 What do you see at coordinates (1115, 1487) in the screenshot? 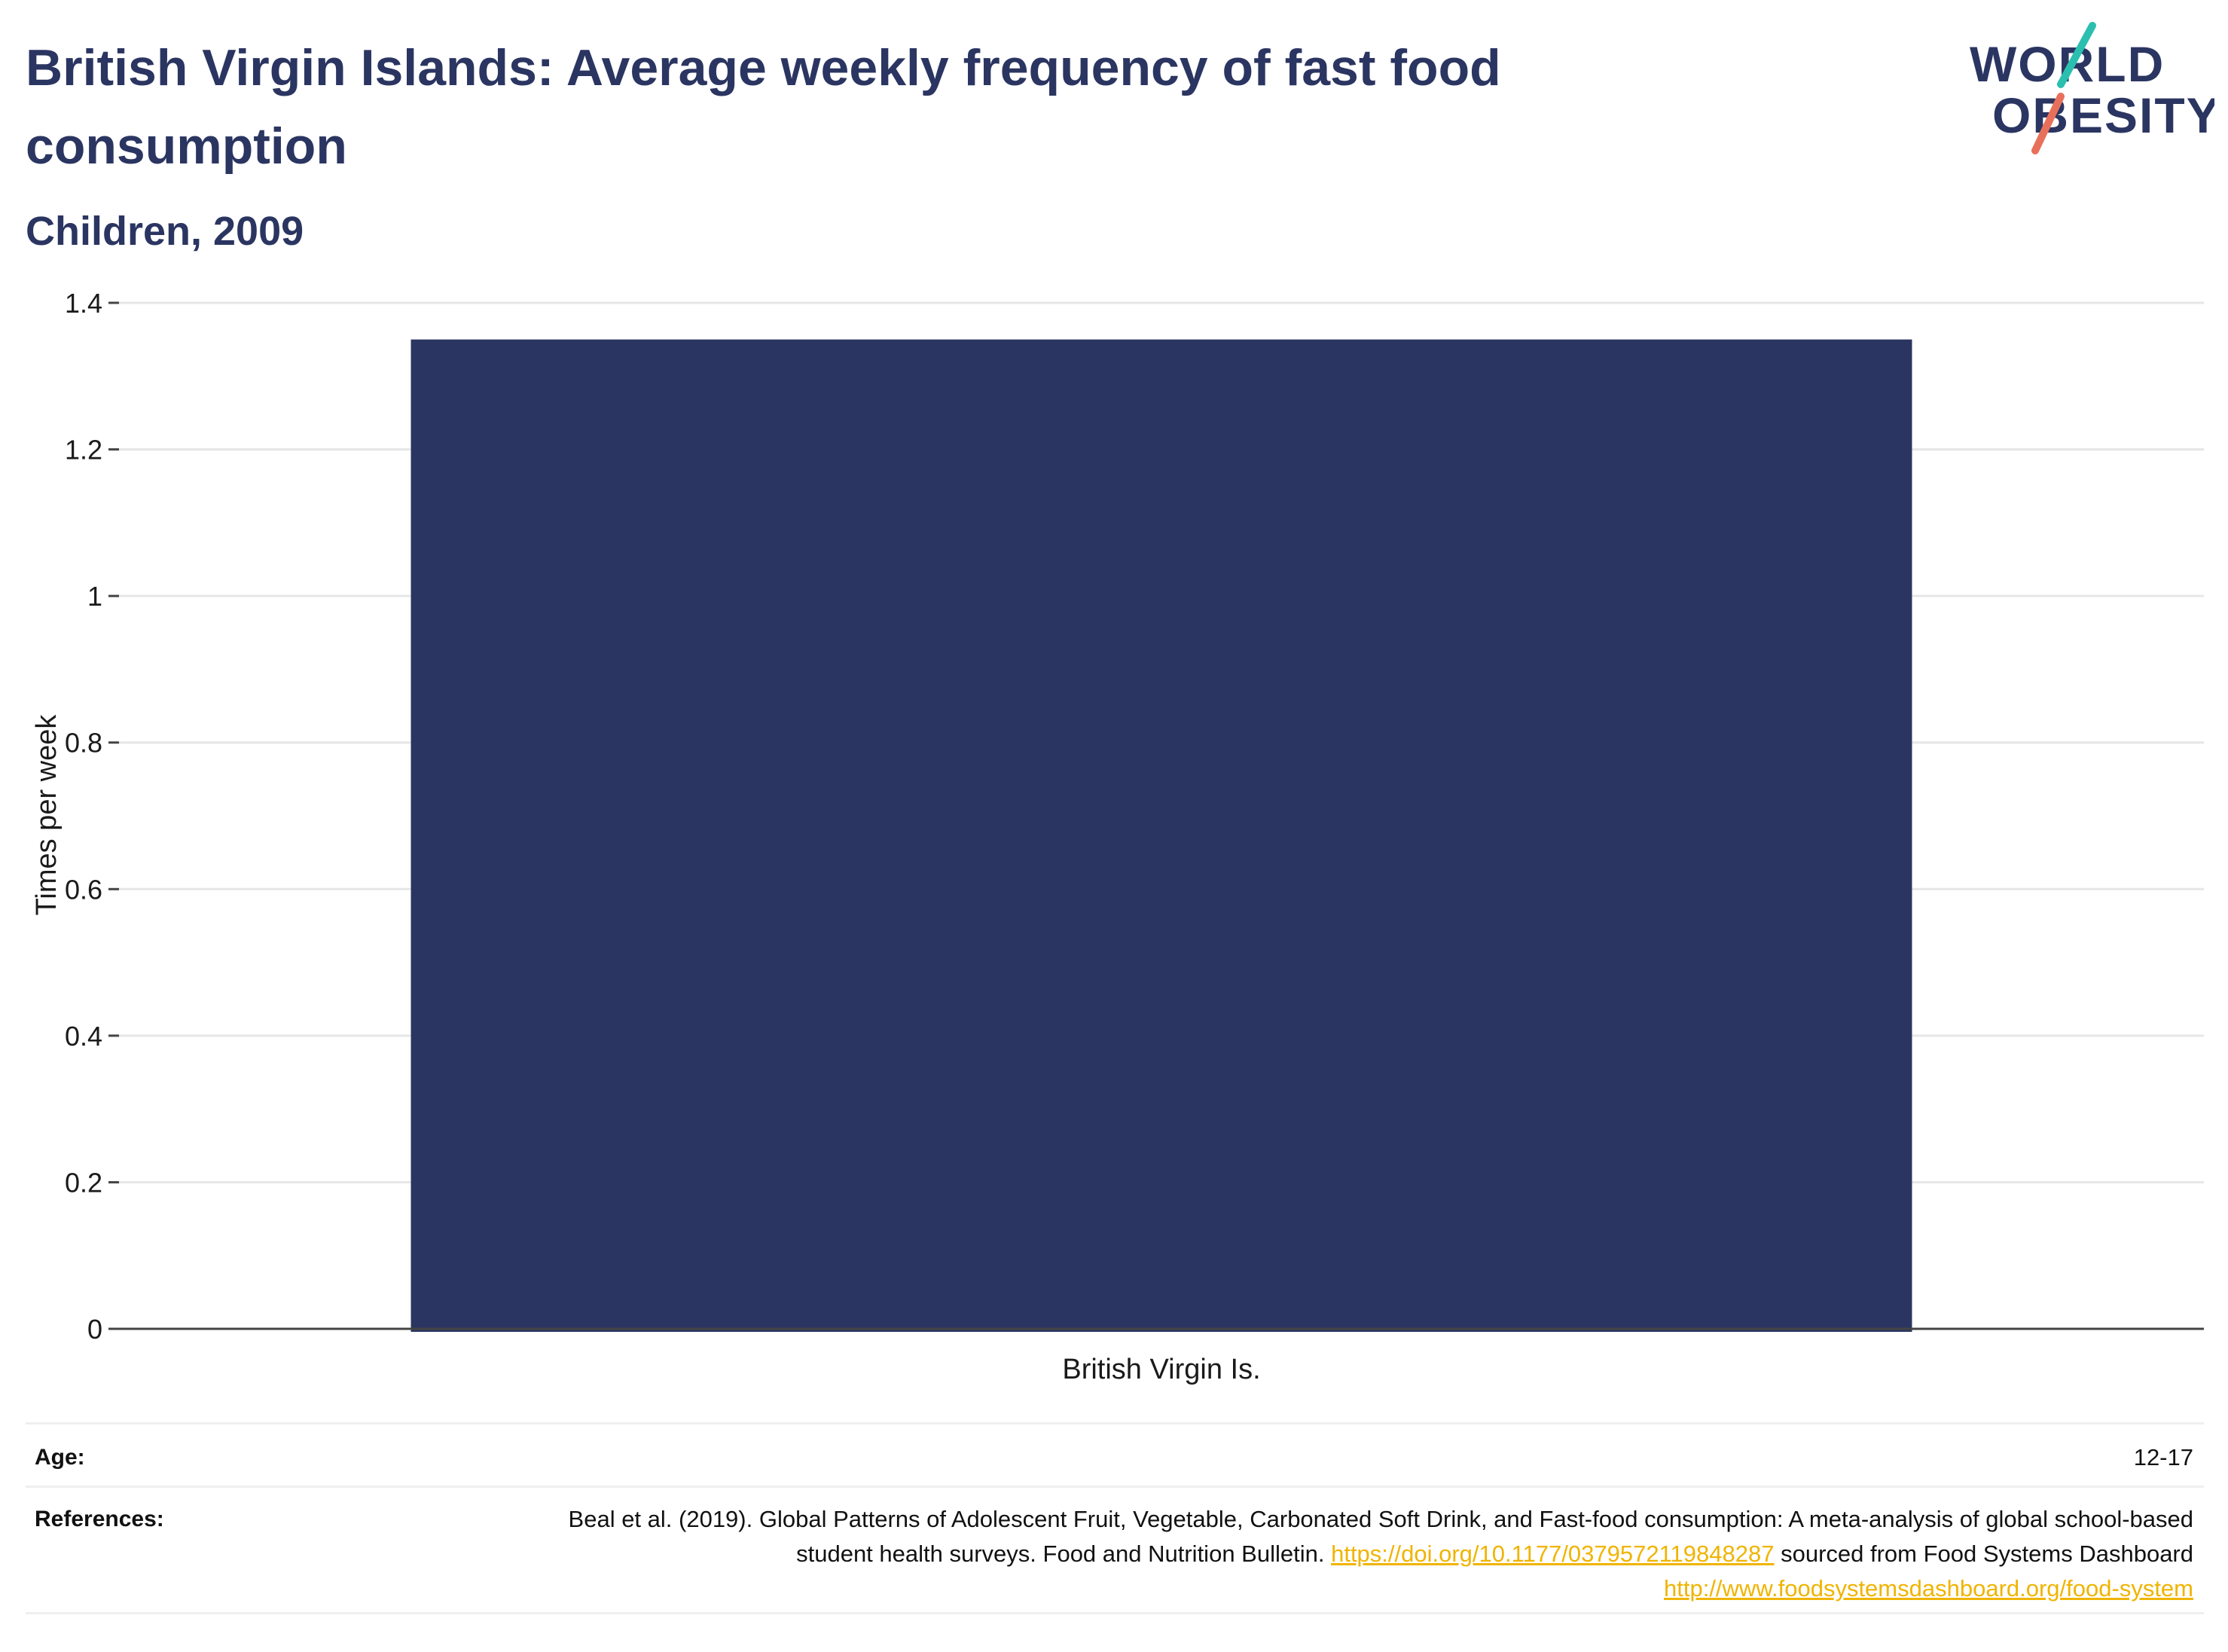
I see `meta-divider-mid` at bounding box center [1115, 1487].